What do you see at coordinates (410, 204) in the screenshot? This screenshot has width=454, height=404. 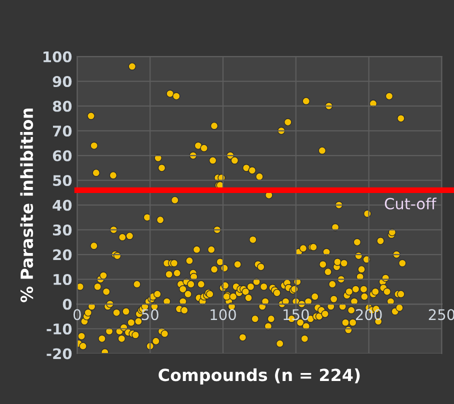 I see `ref-line-label: Cut-off` at bounding box center [410, 204].